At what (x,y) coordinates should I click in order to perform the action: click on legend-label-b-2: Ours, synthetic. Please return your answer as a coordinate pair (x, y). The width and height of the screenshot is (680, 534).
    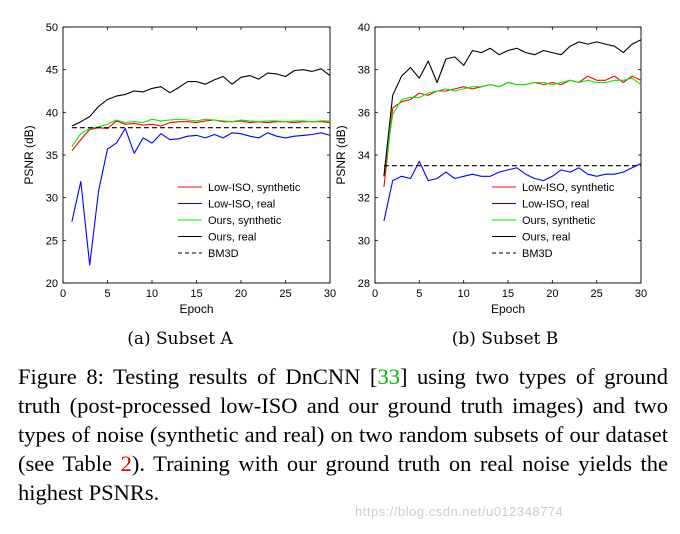
    Looking at the image, I should click on (559, 221).